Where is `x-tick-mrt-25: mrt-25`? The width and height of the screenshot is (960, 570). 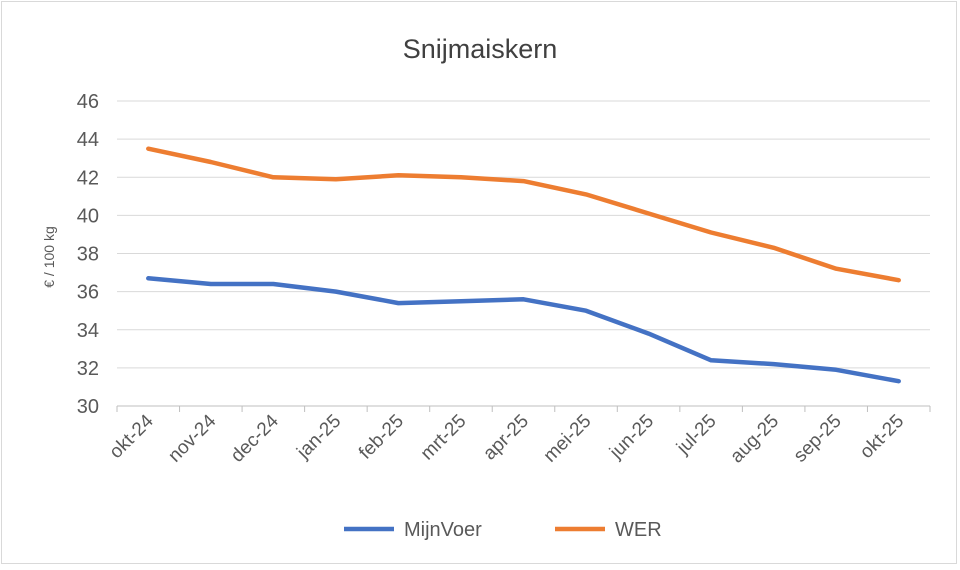
x-tick-mrt-25: mrt-25 is located at coordinates (444, 438).